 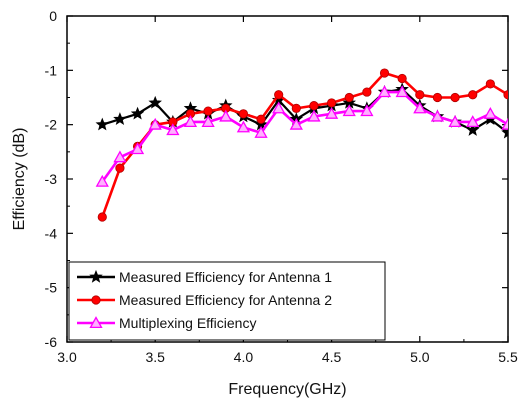 What do you see at coordinates (53, 16) in the screenshot?
I see `y-tick-label: 0` at bounding box center [53, 16].